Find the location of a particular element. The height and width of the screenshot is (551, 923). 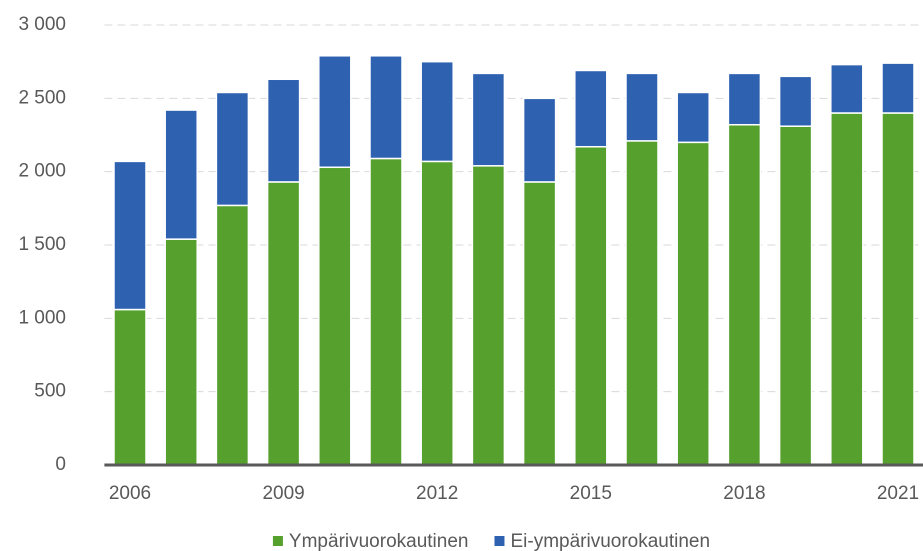

y-tick-label: 1 000 is located at coordinates (42, 317).